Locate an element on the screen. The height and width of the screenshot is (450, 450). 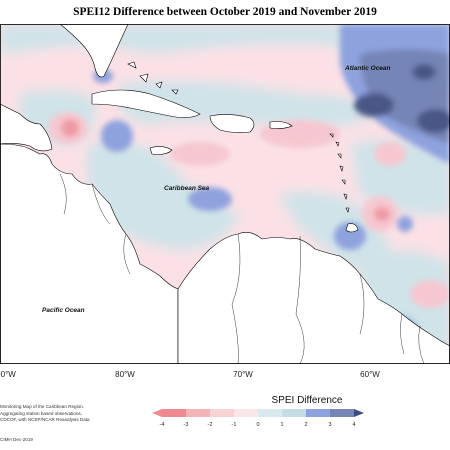
legend-tick-label: 0 is located at coordinates (257, 425).